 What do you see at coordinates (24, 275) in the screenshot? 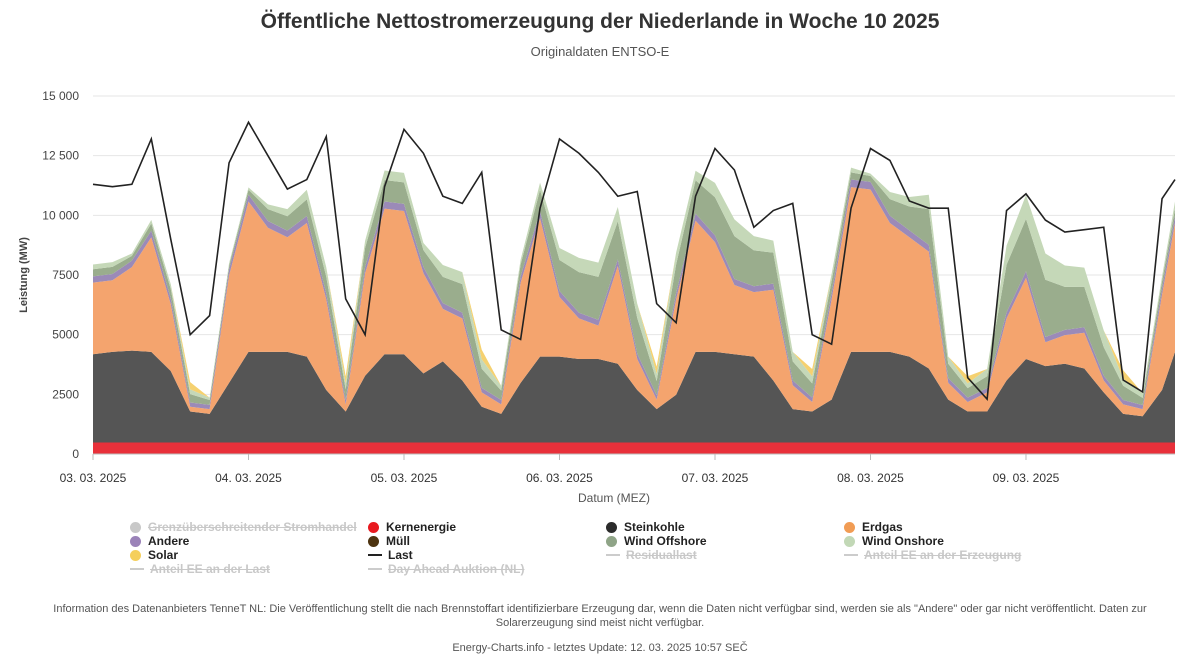
I see `y-axis-title: Leistung (MW)` at bounding box center [24, 275].